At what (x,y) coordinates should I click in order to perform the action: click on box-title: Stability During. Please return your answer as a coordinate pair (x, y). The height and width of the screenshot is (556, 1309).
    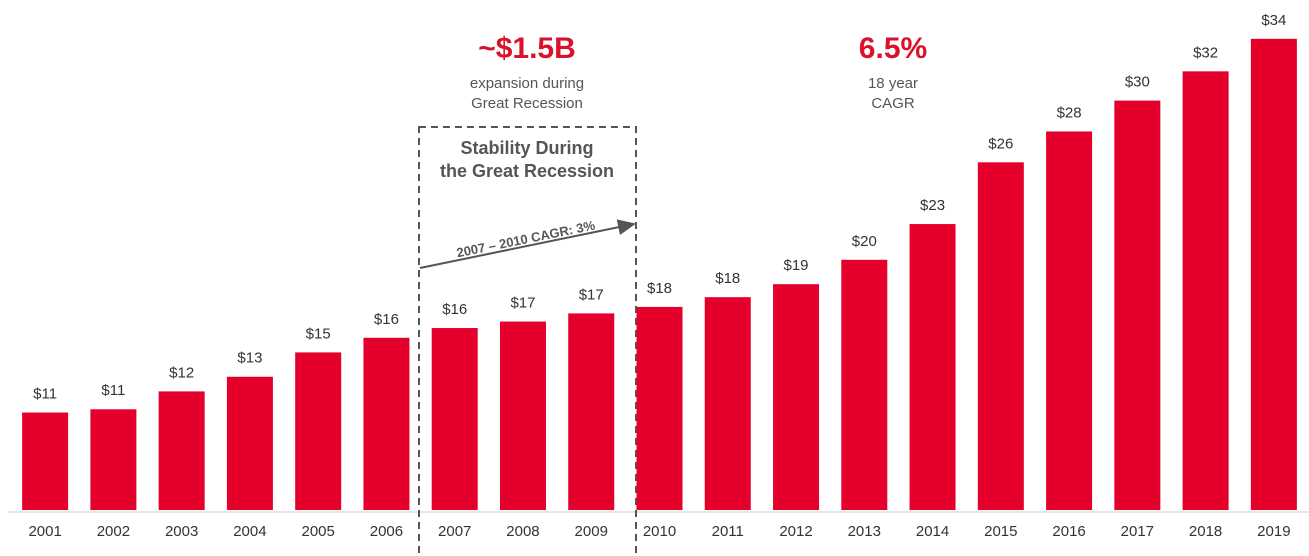
    Looking at the image, I should click on (526, 148).